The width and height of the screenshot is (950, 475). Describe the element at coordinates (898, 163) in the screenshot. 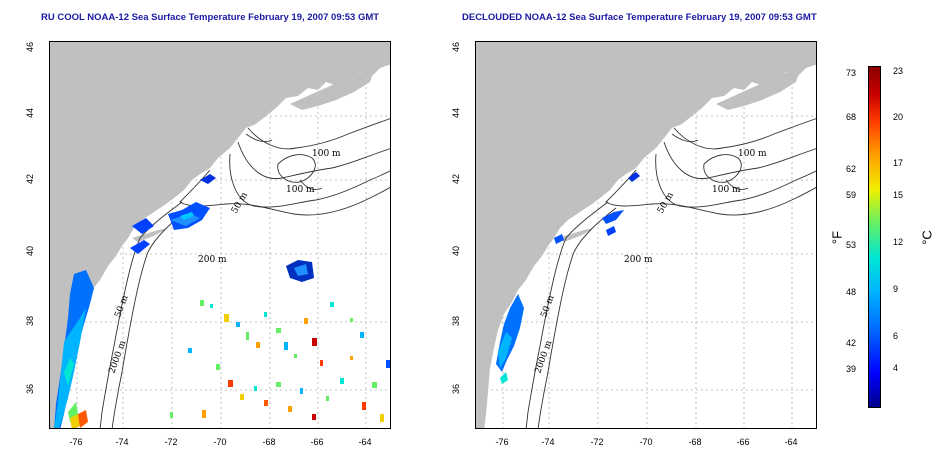

I see `celsius-tick-label: 17` at that location.